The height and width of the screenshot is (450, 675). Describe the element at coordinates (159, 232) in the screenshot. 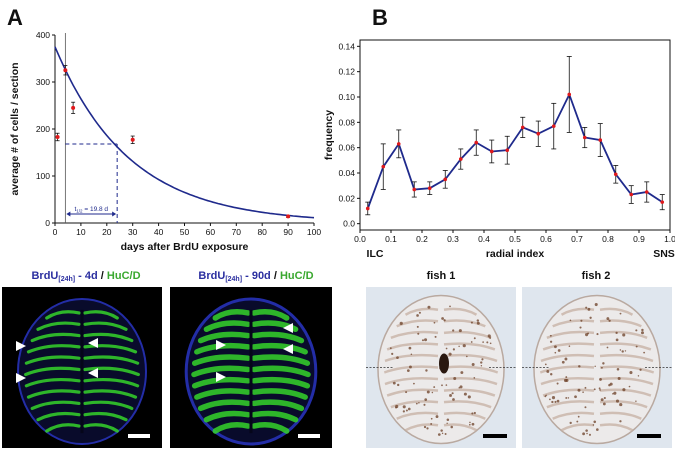

I see `chart-a-xtick-label: 40` at that location.